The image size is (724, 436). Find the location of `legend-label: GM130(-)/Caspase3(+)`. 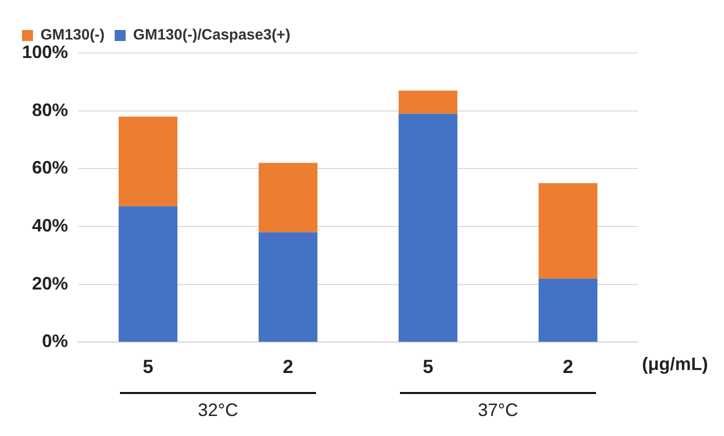

legend-label: GM130(-)/Caspase3(+) is located at coordinates (211, 35).